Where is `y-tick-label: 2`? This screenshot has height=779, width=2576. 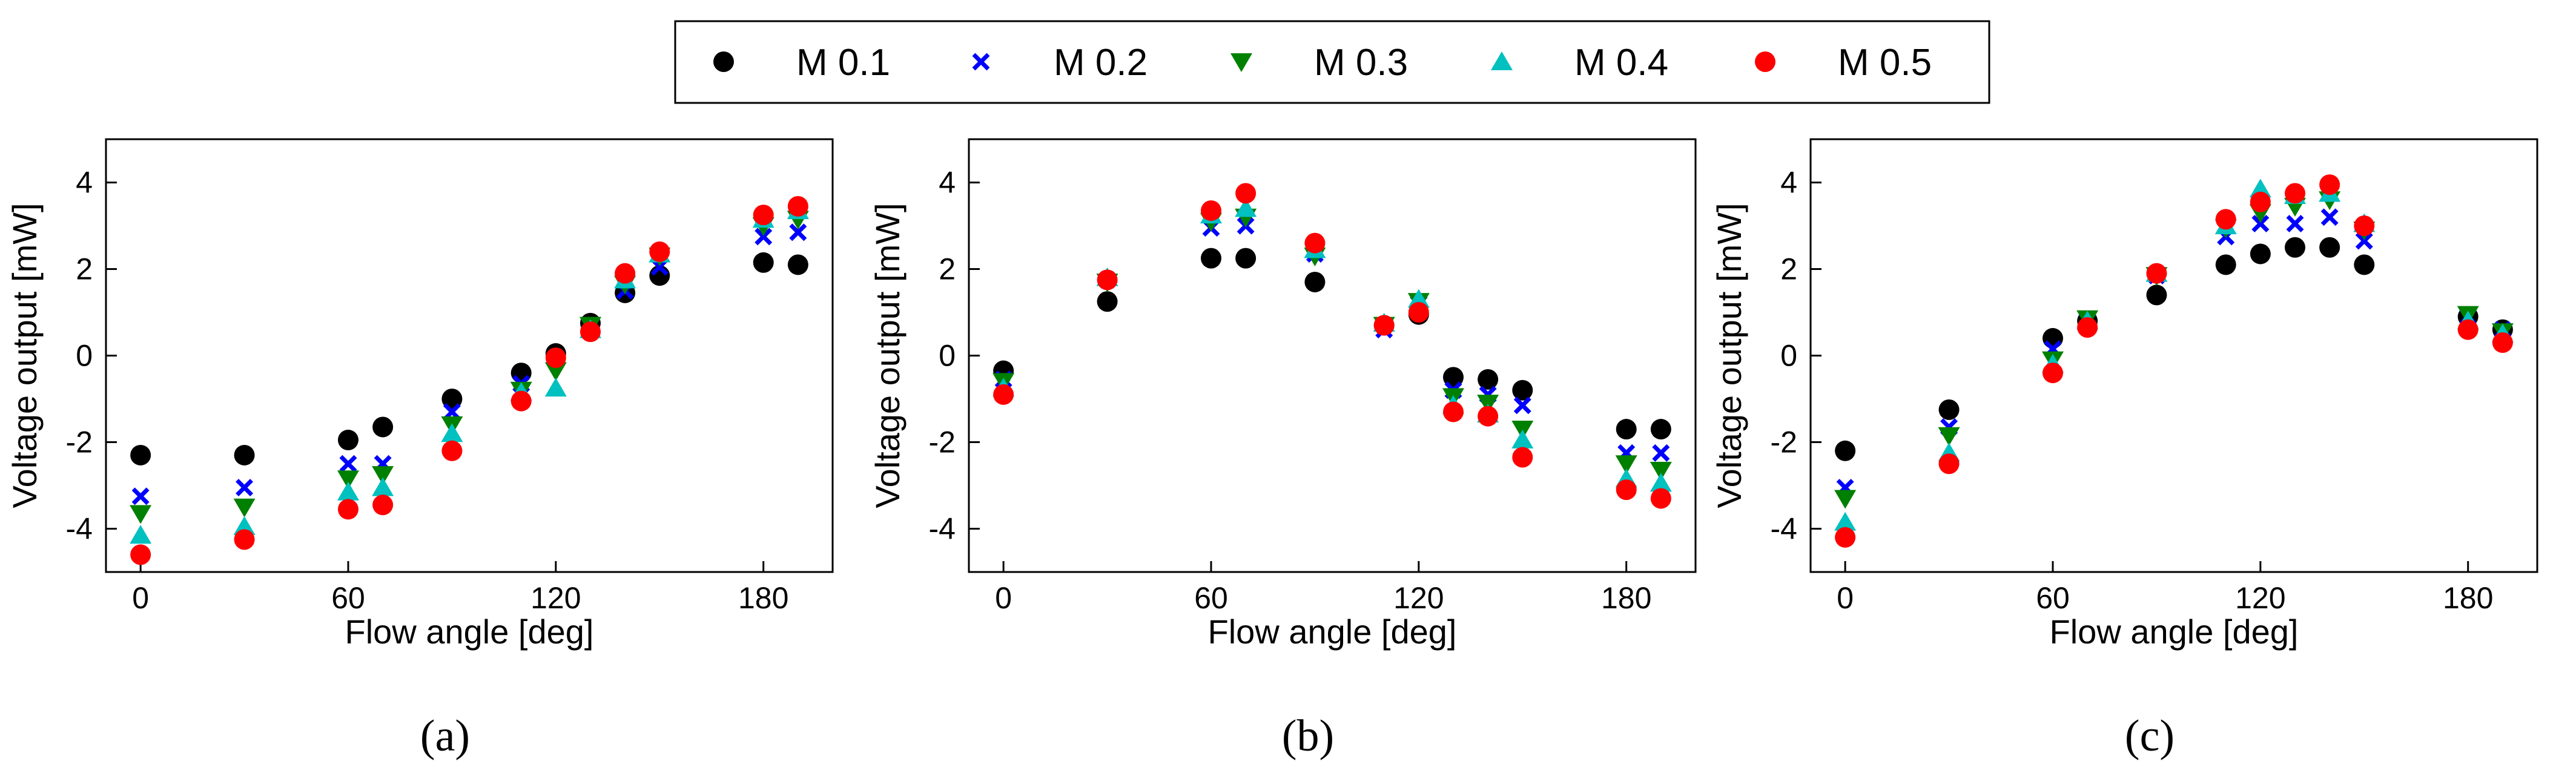
y-tick-label: 2 is located at coordinates (947, 269).